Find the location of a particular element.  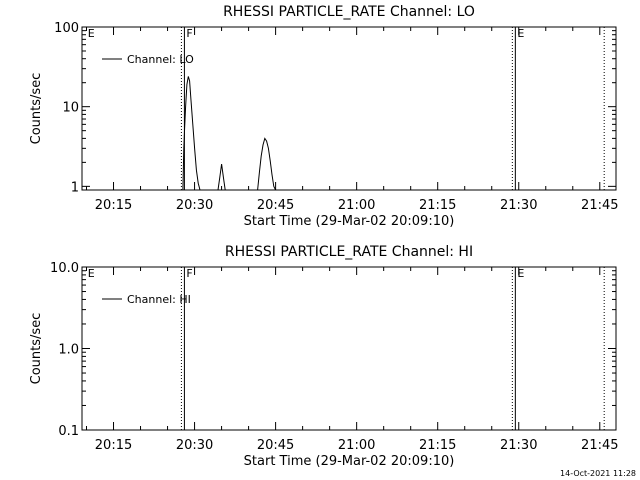

chart-title: RHESSI PARTICLE_RATE Channel: HI is located at coordinates (349, 252).